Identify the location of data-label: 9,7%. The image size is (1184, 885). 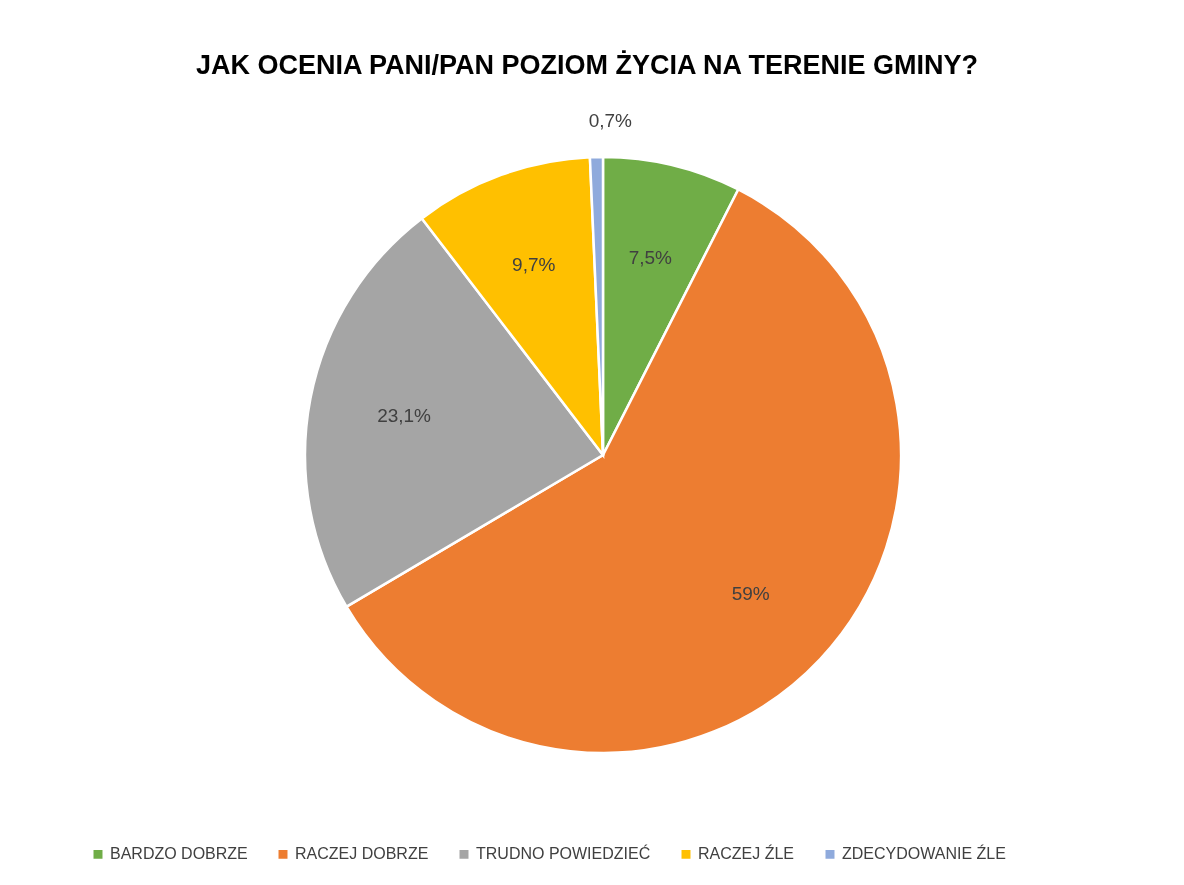
(534, 264).